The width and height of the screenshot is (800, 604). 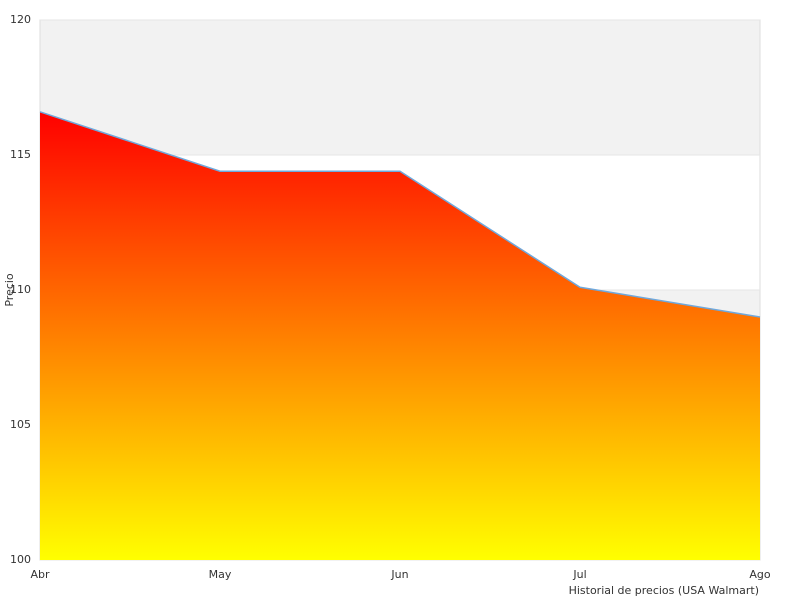 I want to click on x-tick-label: Ago, so click(x=760, y=574).